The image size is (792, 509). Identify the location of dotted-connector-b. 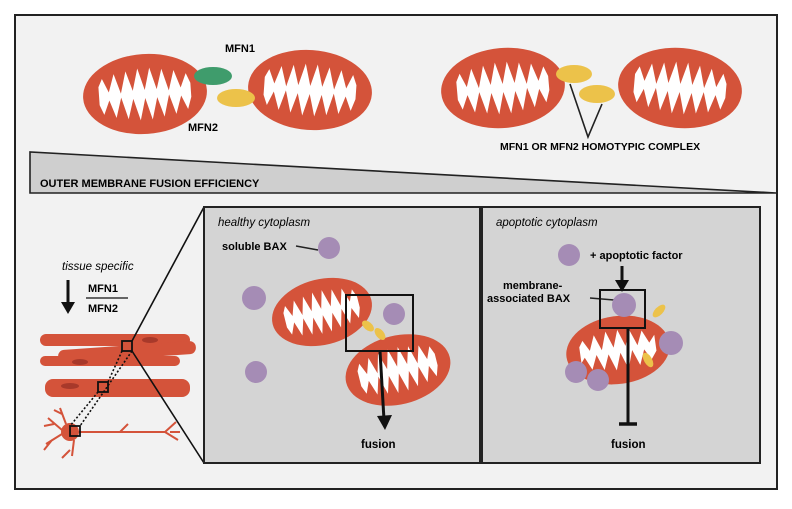
(106, 388).